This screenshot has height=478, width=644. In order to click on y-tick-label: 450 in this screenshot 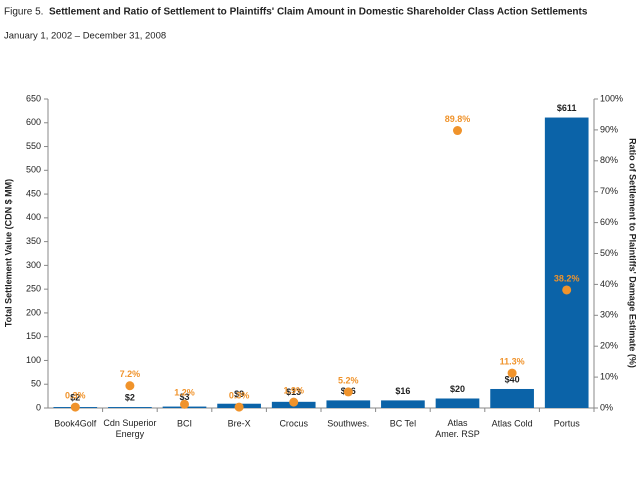, I will do `click(33, 193)`.